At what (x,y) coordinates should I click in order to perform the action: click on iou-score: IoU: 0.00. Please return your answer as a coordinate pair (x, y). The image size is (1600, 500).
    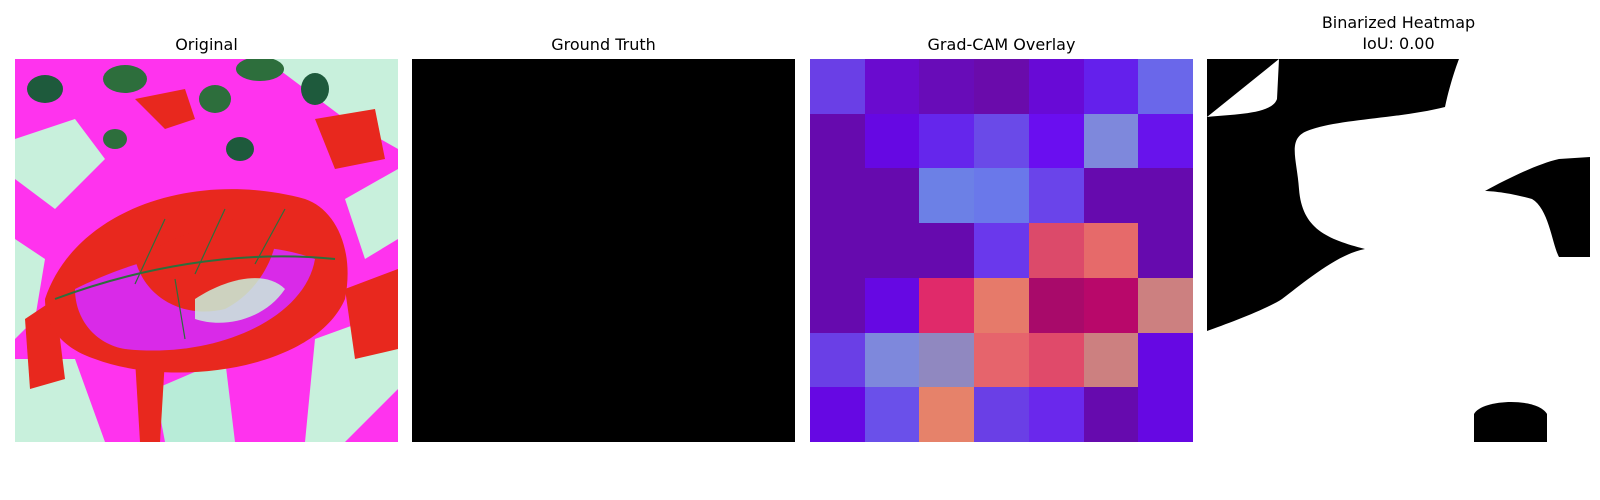
    Looking at the image, I should click on (1398, 43).